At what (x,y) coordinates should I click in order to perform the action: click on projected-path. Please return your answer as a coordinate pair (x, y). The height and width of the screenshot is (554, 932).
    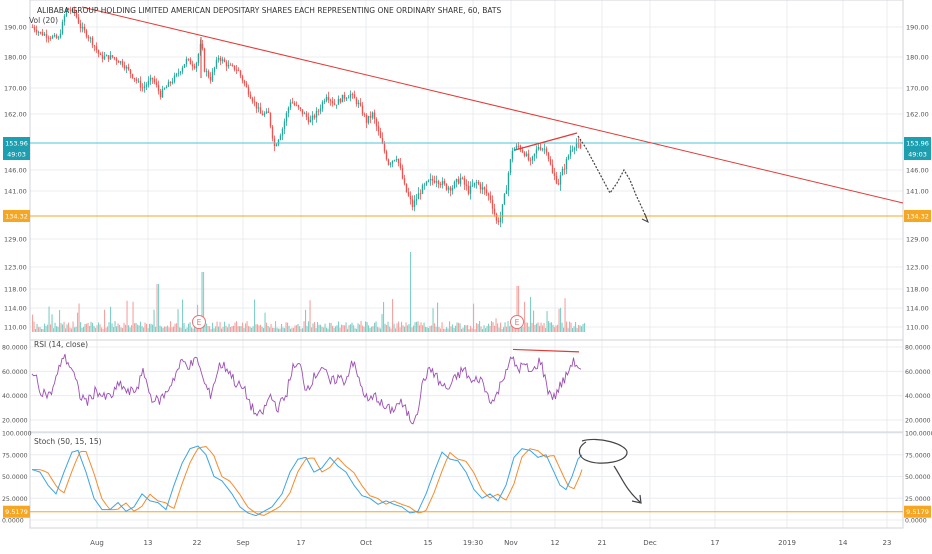
    Looking at the image, I should click on (613, 179).